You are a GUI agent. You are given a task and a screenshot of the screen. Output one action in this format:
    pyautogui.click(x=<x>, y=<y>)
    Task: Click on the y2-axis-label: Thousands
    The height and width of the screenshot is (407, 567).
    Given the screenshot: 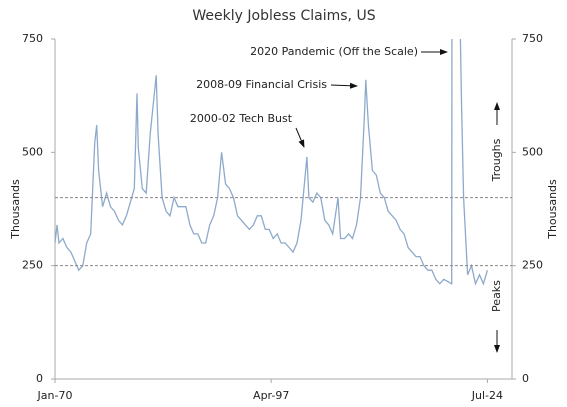 What is the action you would take?
    pyautogui.click(x=552, y=209)
    